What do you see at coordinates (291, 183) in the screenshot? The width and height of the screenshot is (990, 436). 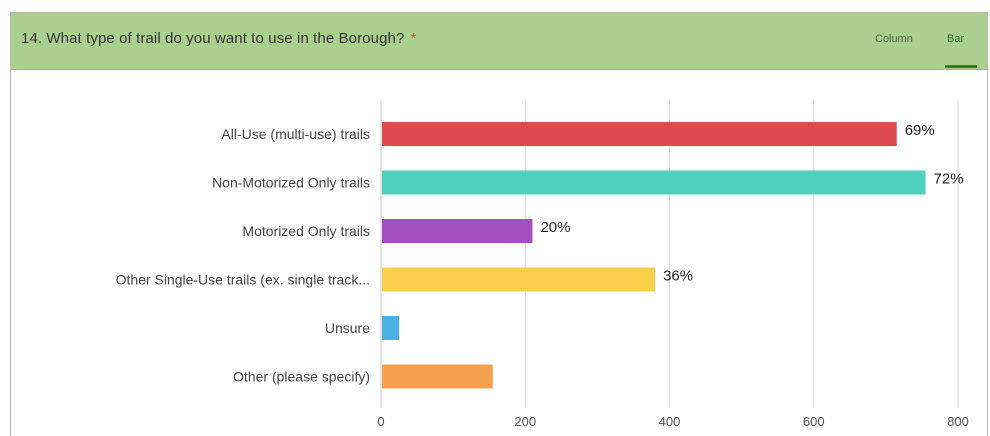 I see `category-label: Non-Motorized Only trails` at bounding box center [291, 183].